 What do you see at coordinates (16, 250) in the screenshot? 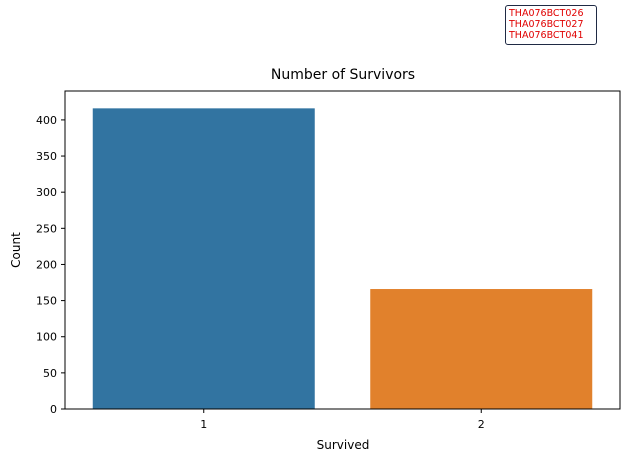
I see `y-axis-label: Count` at bounding box center [16, 250].